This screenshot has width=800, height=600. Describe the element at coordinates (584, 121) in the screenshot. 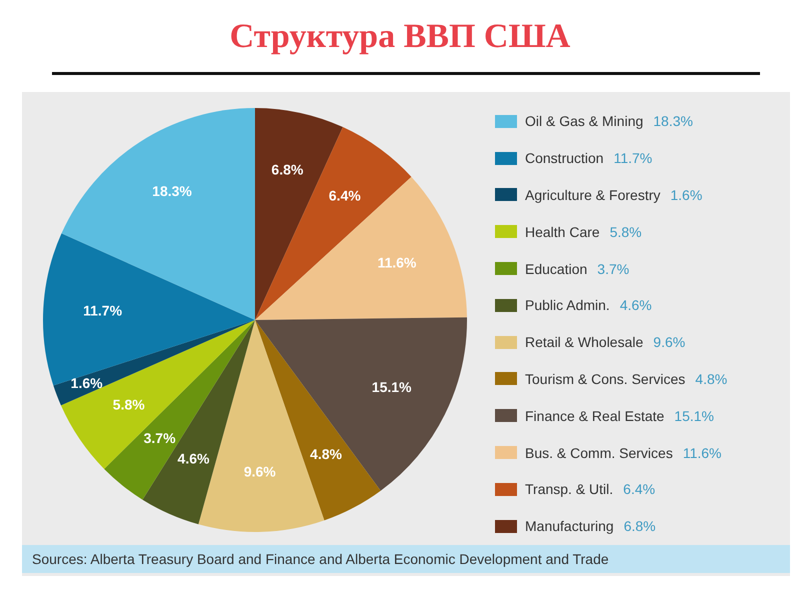

I see `legend-label: Oil & Gas & Mining` at that location.